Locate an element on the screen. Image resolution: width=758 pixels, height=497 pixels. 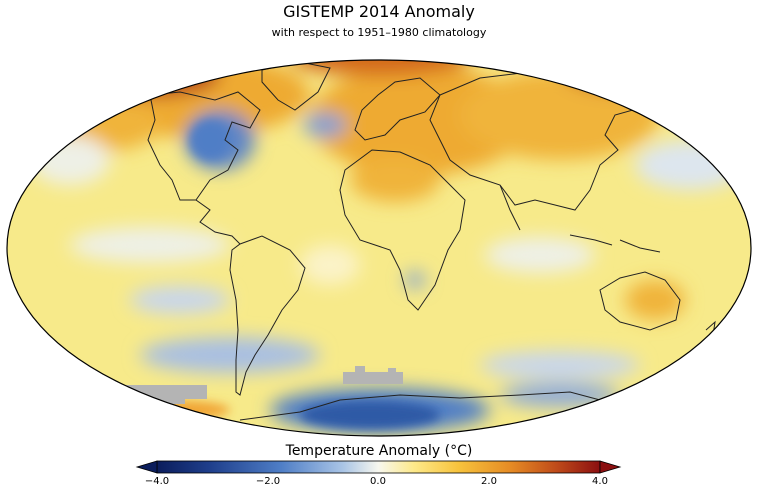
colorbar-min-arrow is located at coordinates (146, 467).